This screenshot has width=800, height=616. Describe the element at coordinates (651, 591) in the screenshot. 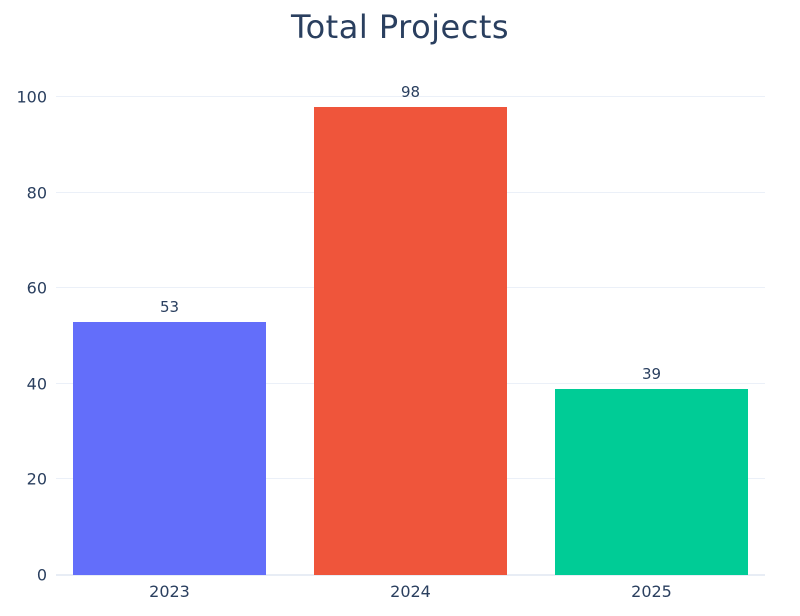

I see `x-tick-label-2025: 2025` at that location.